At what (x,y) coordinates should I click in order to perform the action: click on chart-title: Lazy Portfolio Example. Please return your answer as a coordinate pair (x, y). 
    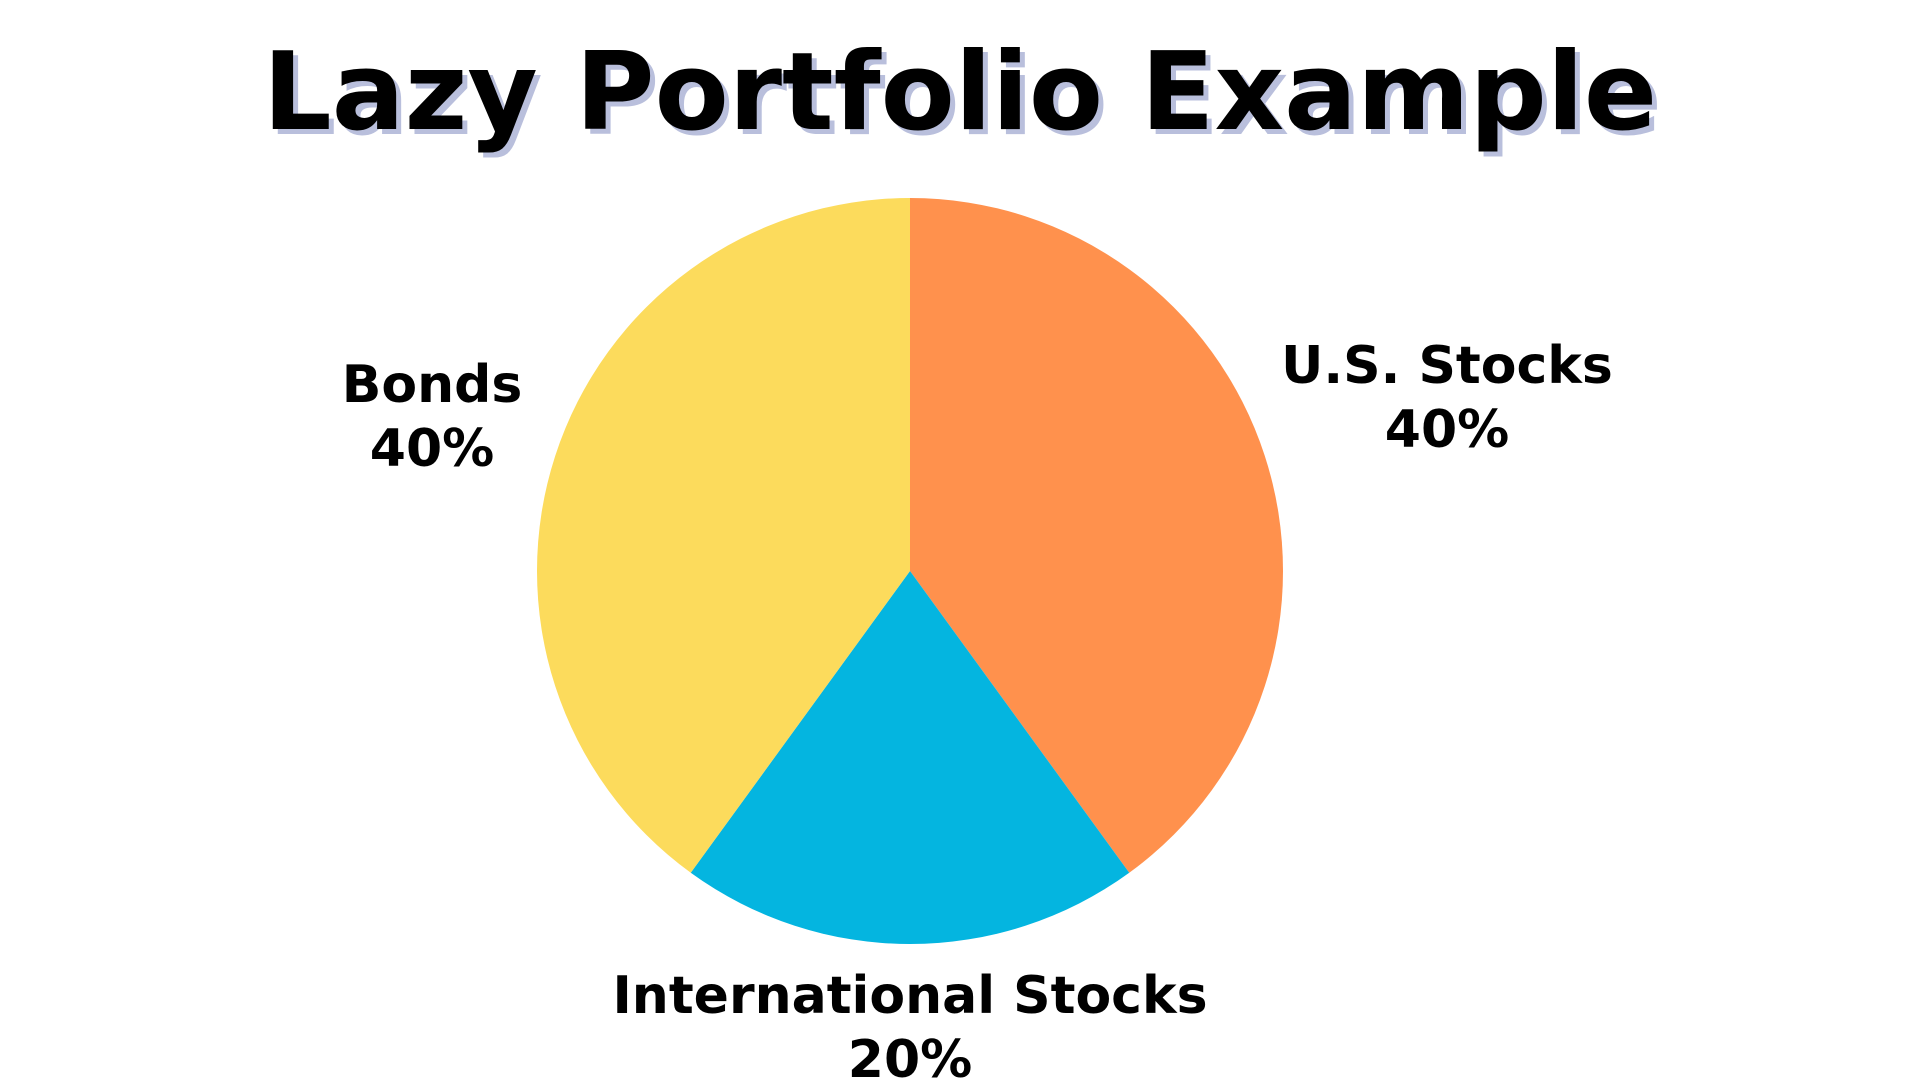
    Looking at the image, I should click on (960, 92).